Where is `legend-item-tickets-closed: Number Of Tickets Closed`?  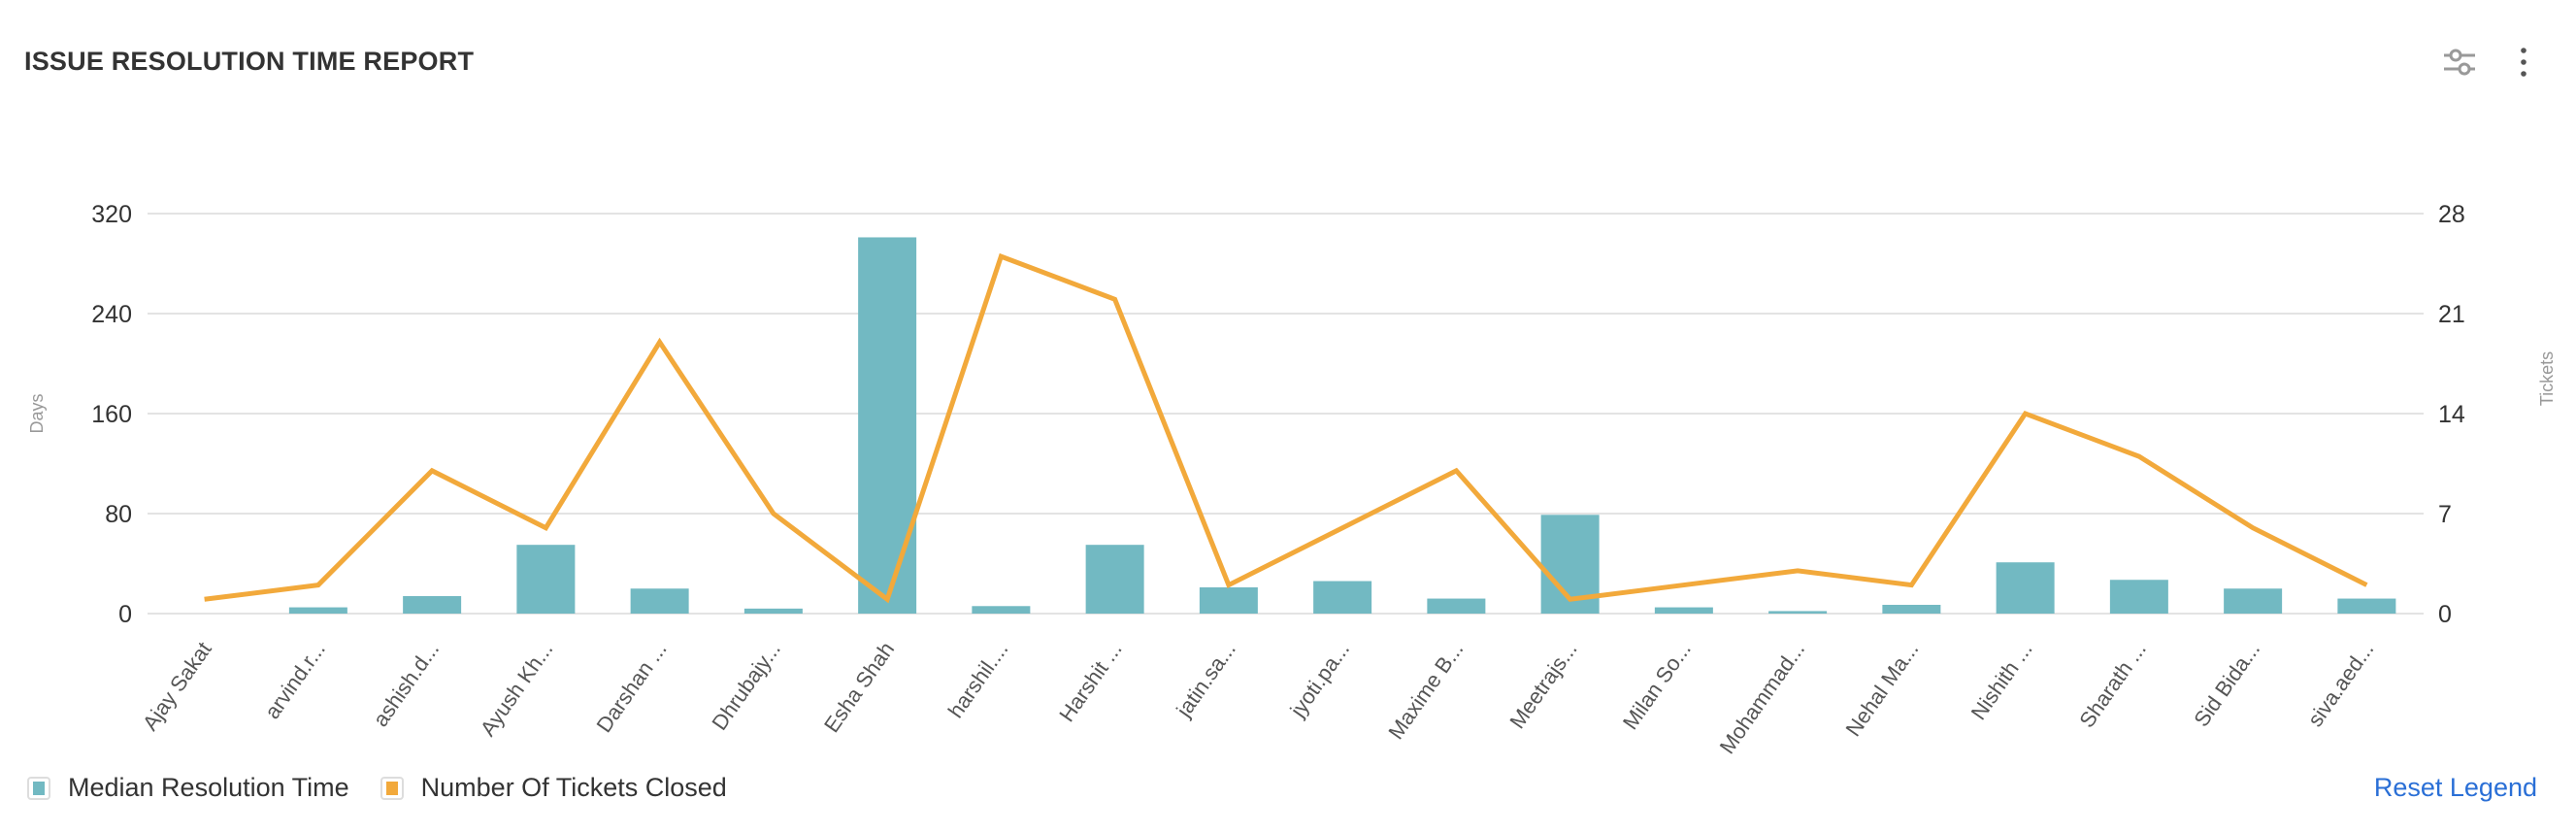 legend-item-tickets-closed: Number Of Tickets Closed is located at coordinates (553, 788).